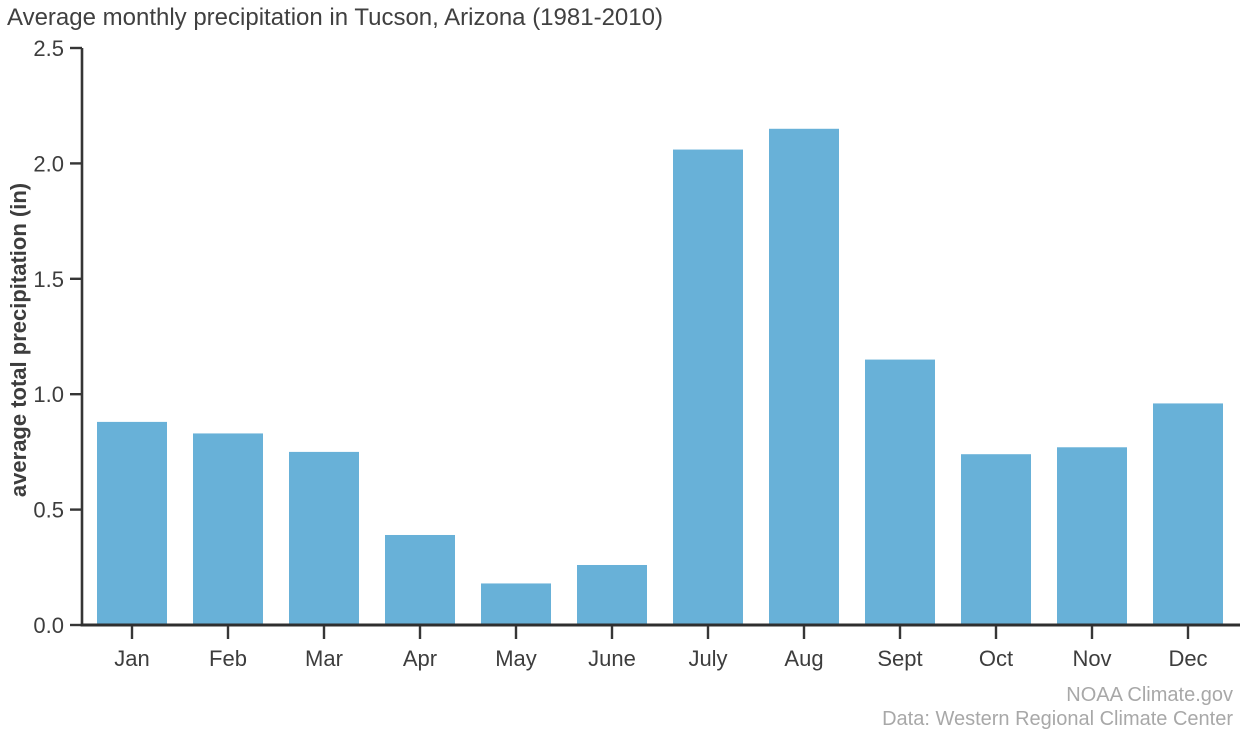 This screenshot has width=1240, height=732. Describe the element at coordinates (1149, 695) in the screenshot. I see `attribution-source-line: NOAA Climate.gov` at that location.